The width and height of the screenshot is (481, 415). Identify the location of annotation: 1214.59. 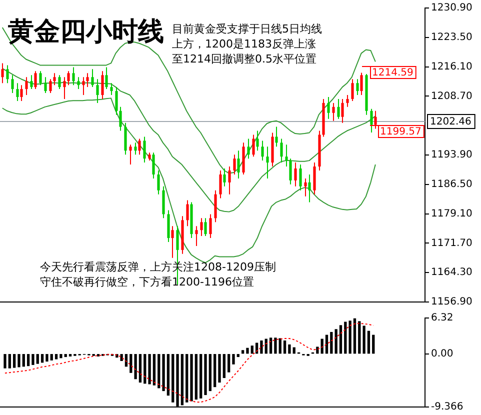
(393, 73).